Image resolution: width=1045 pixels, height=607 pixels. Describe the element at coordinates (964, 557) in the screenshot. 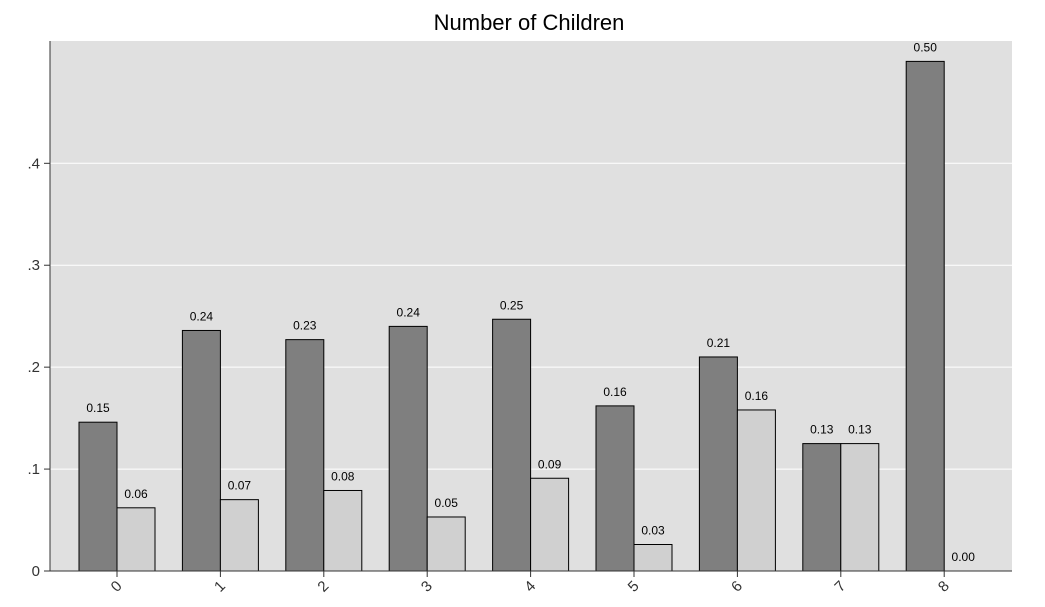

I see `data-label: 0.00` at that location.